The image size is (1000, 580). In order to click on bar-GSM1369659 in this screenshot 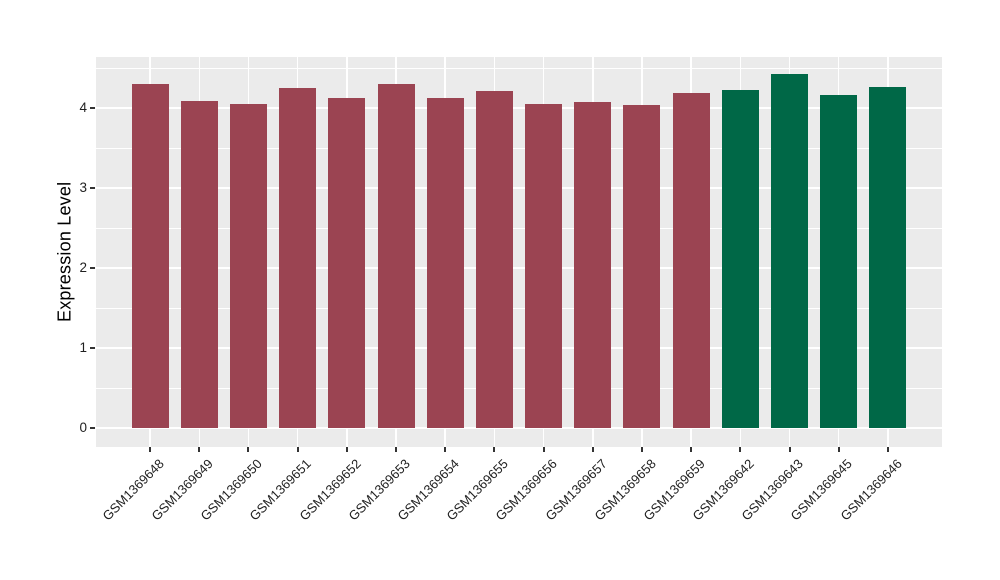, I will do `click(691, 260)`.